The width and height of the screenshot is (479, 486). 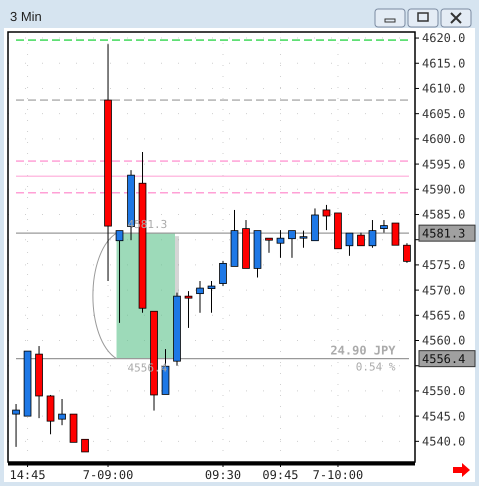 I want to click on y-tick-label: 4570.0, so click(x=444, y=290).